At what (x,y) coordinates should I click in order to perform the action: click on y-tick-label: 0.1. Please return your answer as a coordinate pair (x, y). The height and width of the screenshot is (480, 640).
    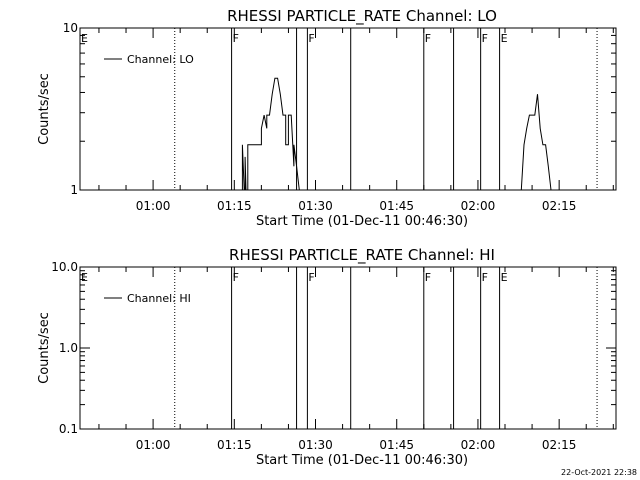
    Looking at the image, I should click on (68, 429).